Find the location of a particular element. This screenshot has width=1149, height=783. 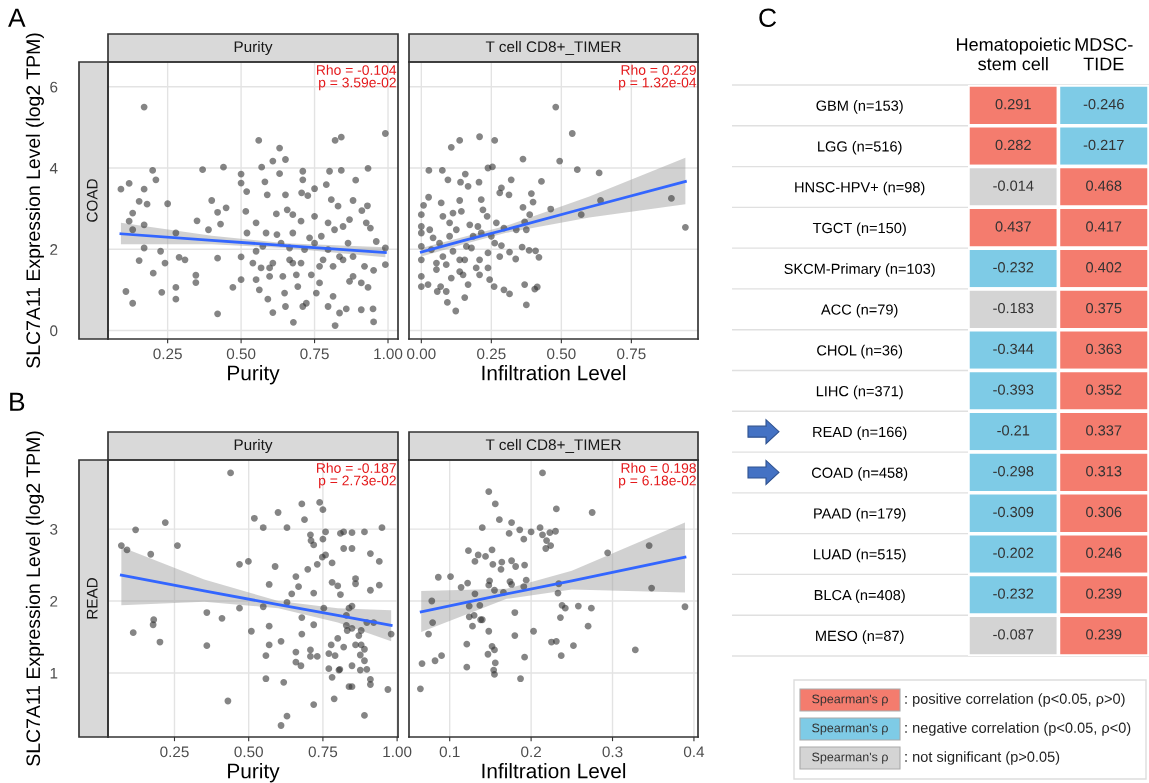

data-label: 0.306 is located at coordinates (1104, 512).